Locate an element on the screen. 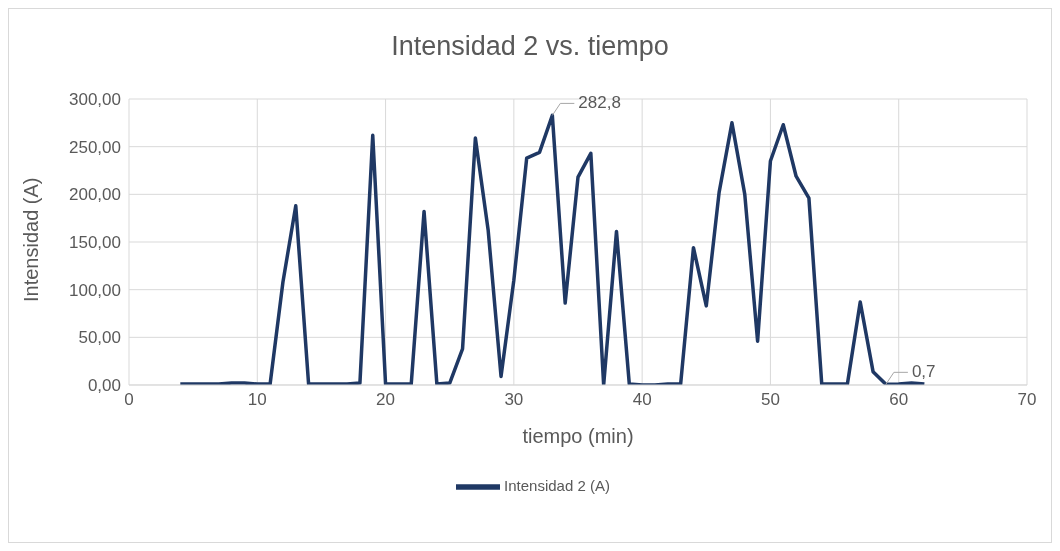  x-tick-label: 30 is located at coordinates (514, 400).